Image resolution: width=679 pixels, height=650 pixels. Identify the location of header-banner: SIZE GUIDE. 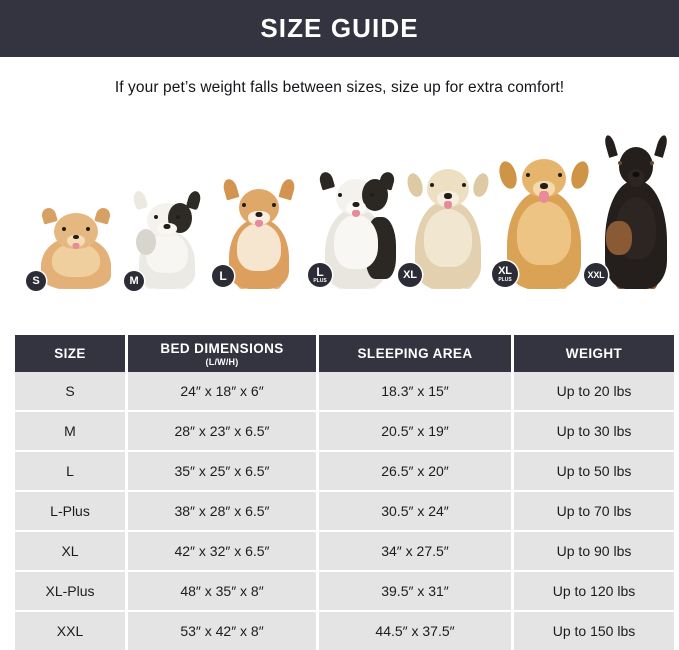
(339, 28).